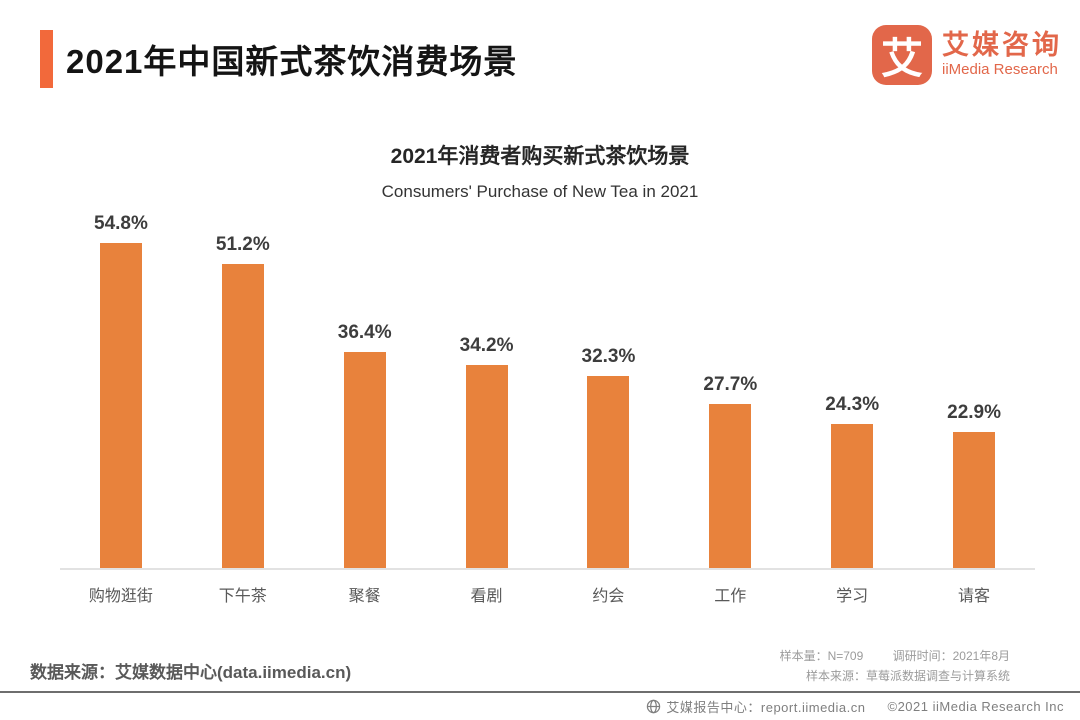  I want to click on category-label: 约会, so click(608, 596).